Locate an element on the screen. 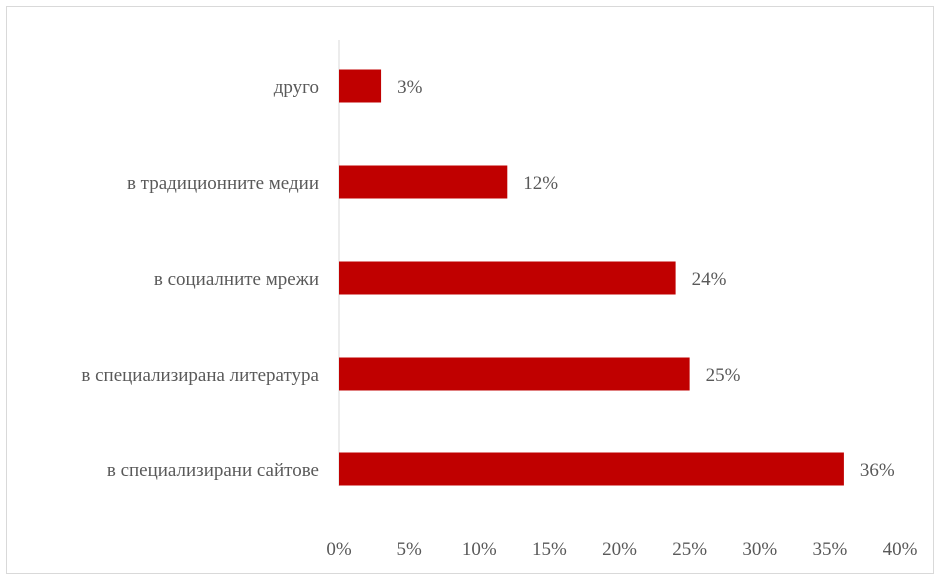 The height and width of the screenshot is (581, 942). data-label-3: 25% is located at coordinates (723, 375).